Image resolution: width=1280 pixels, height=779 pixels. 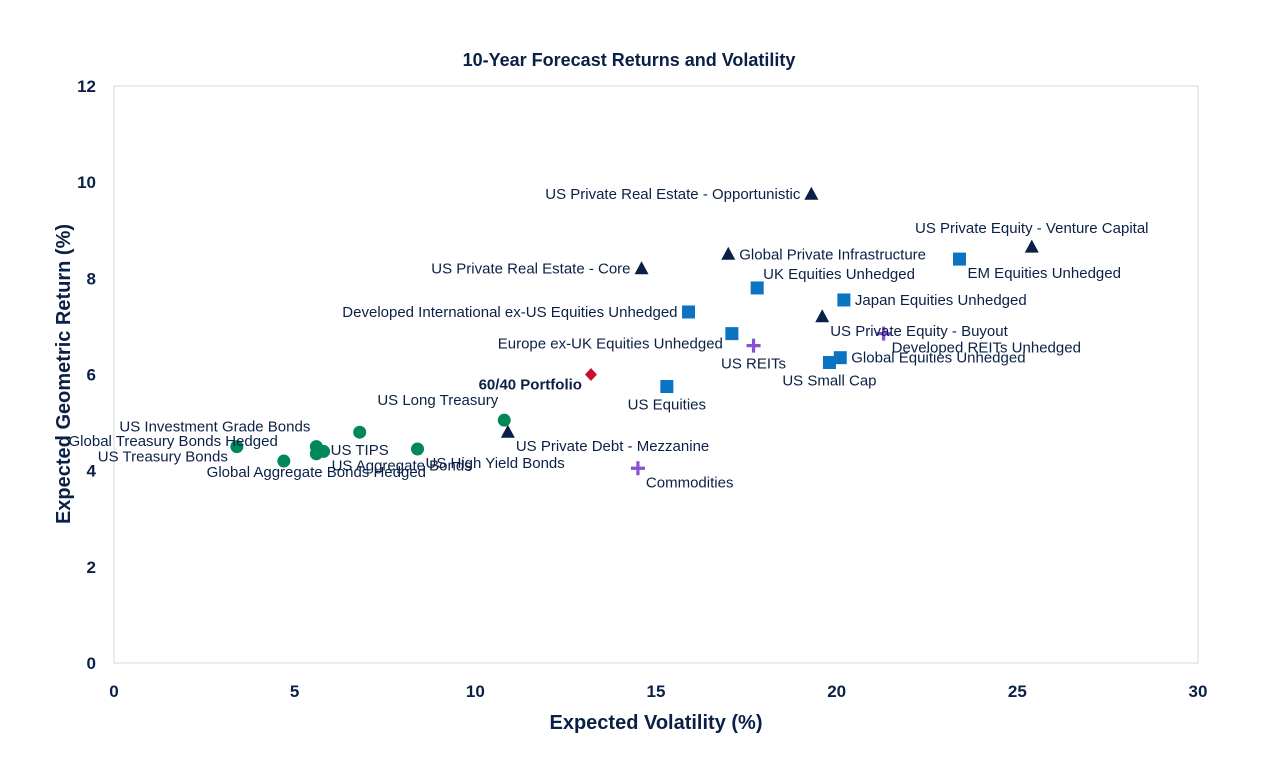 What do you see at coordinates (86, 375) in the screenshot?
I see `y-tick-labels: 0 2 4 6 8 10 12` at bounding box center [86, 375].